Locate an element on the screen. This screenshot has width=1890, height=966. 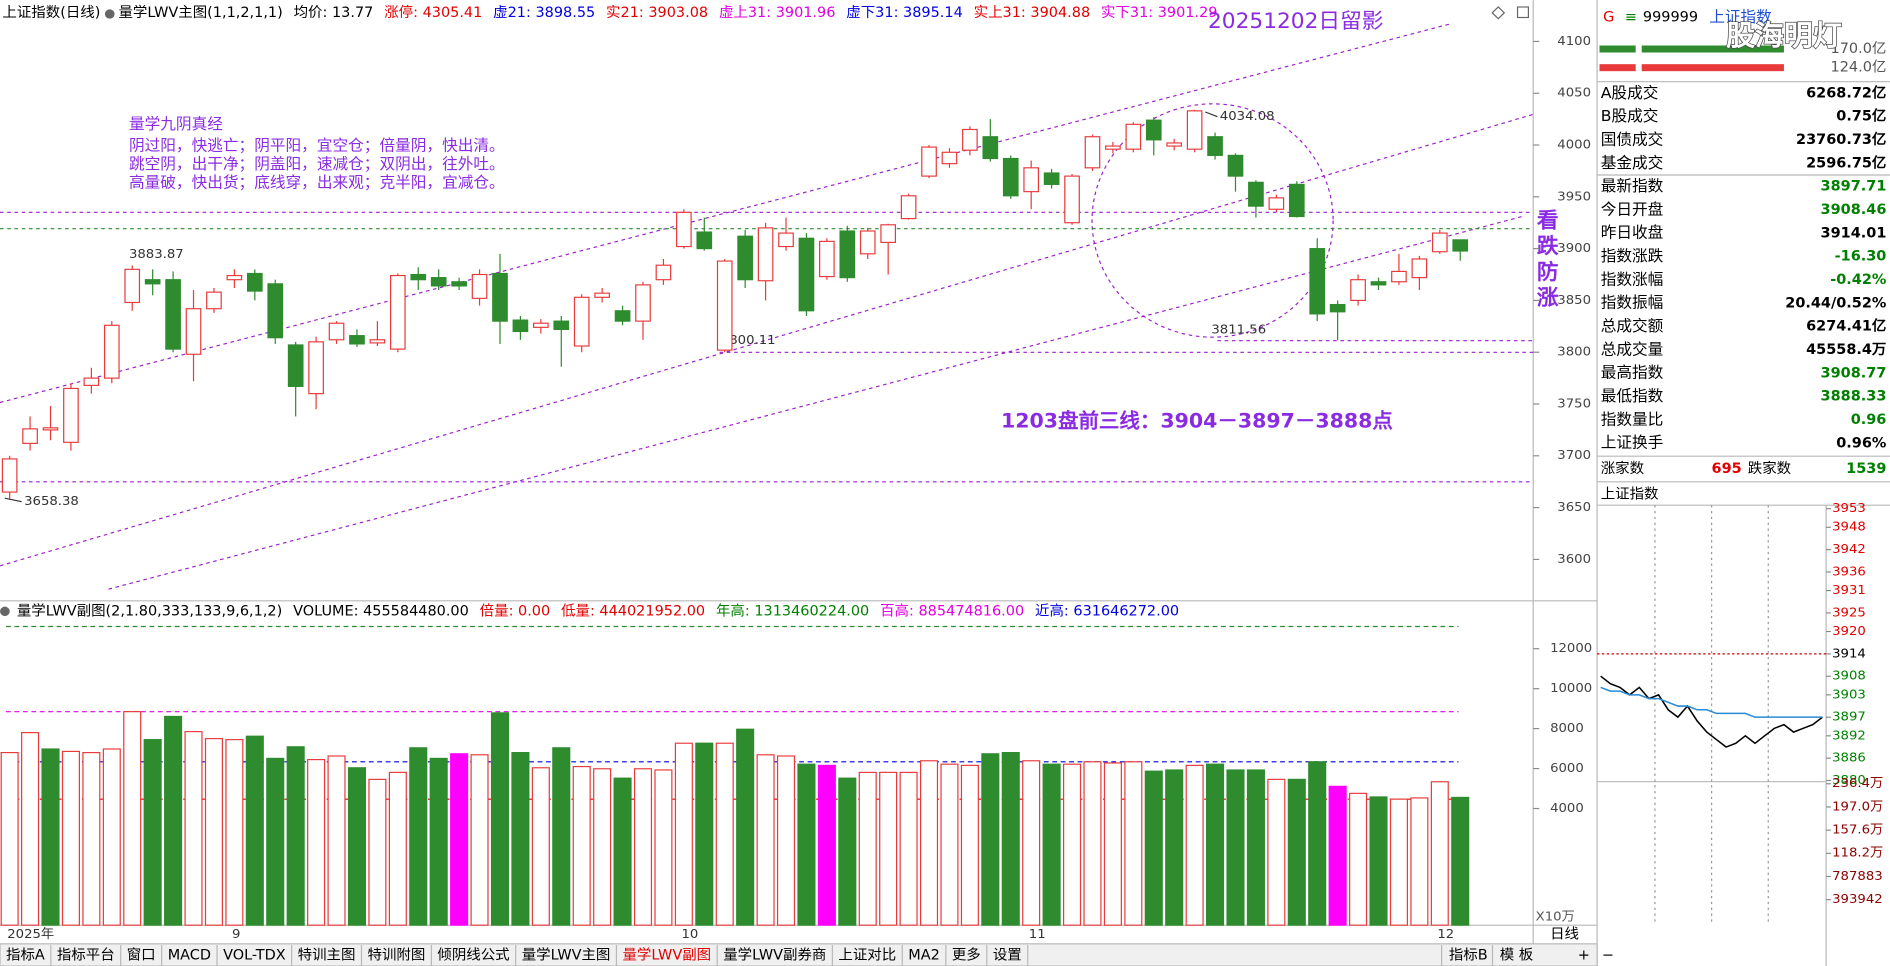
row-name: 总成交额 is located at coordinates (1632, 326).